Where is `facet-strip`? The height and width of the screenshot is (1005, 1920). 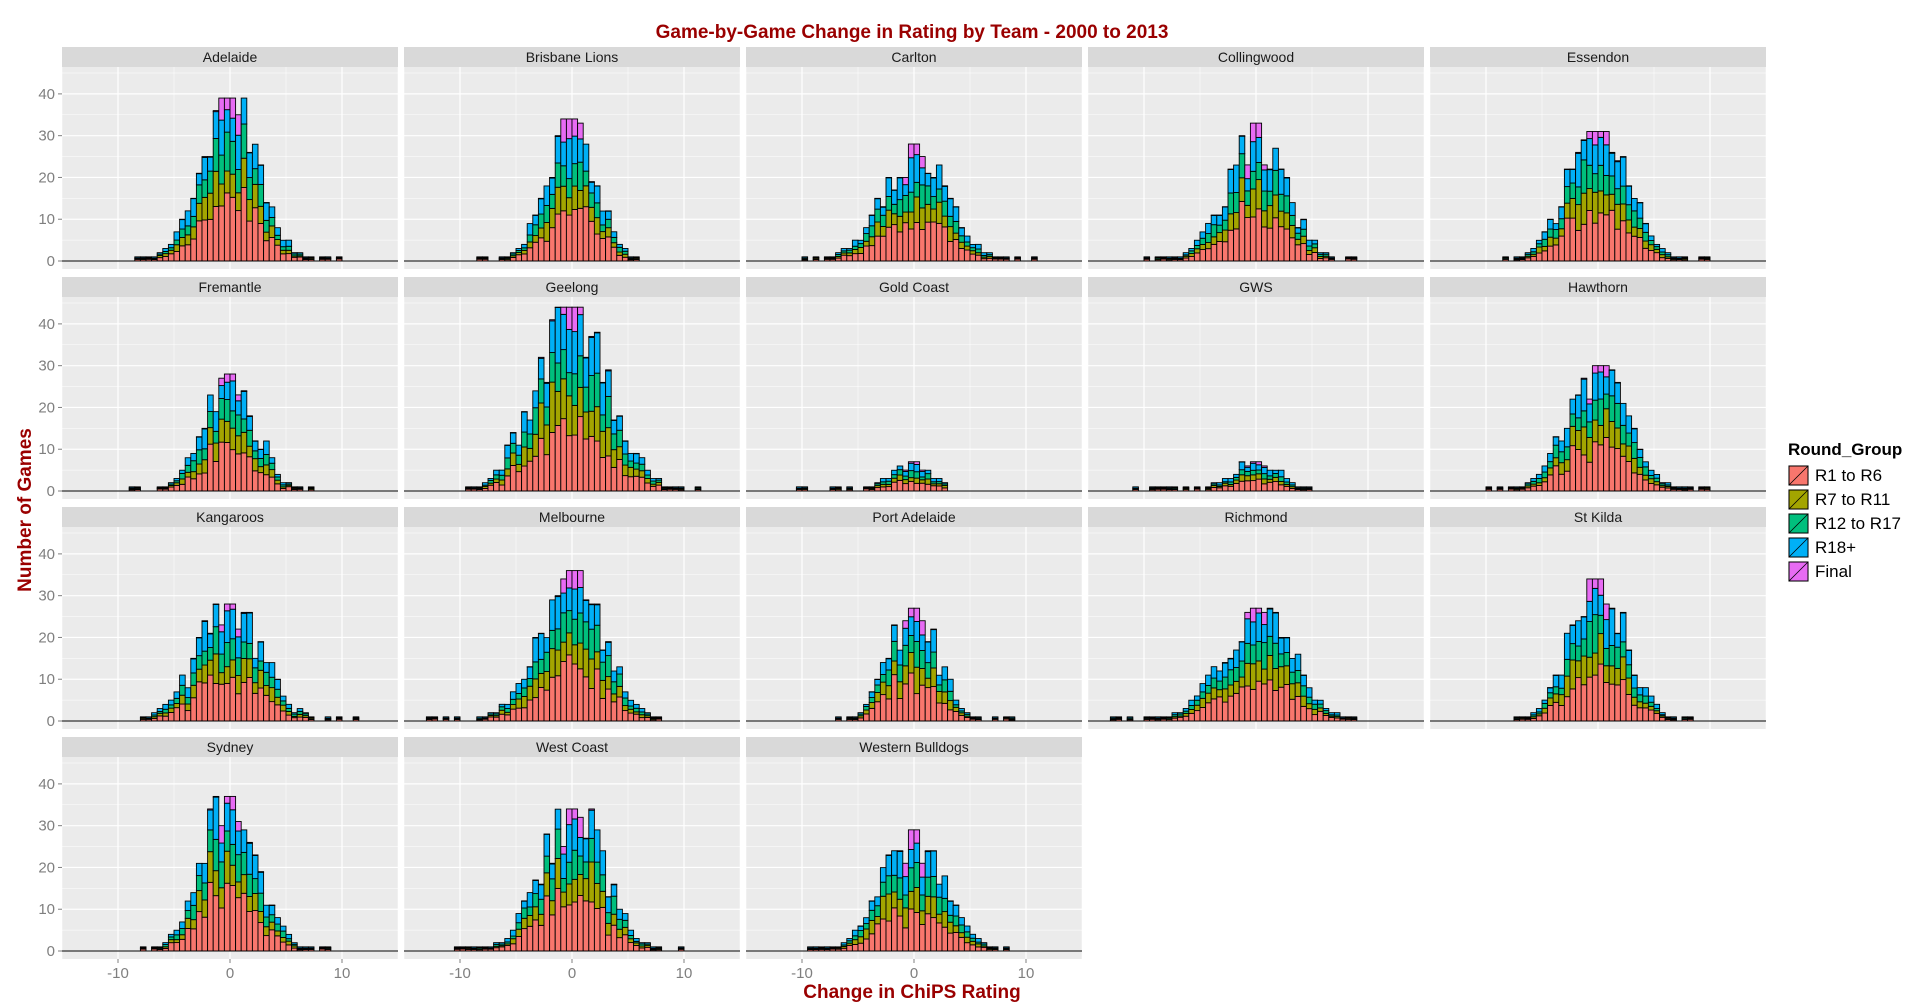
facet-strip is located at coordinates (914, 517).